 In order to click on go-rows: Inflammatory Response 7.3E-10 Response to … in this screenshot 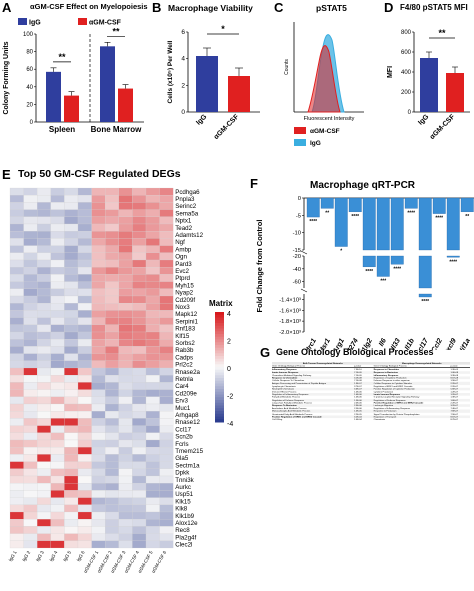, I will do `click(371, 394)`.